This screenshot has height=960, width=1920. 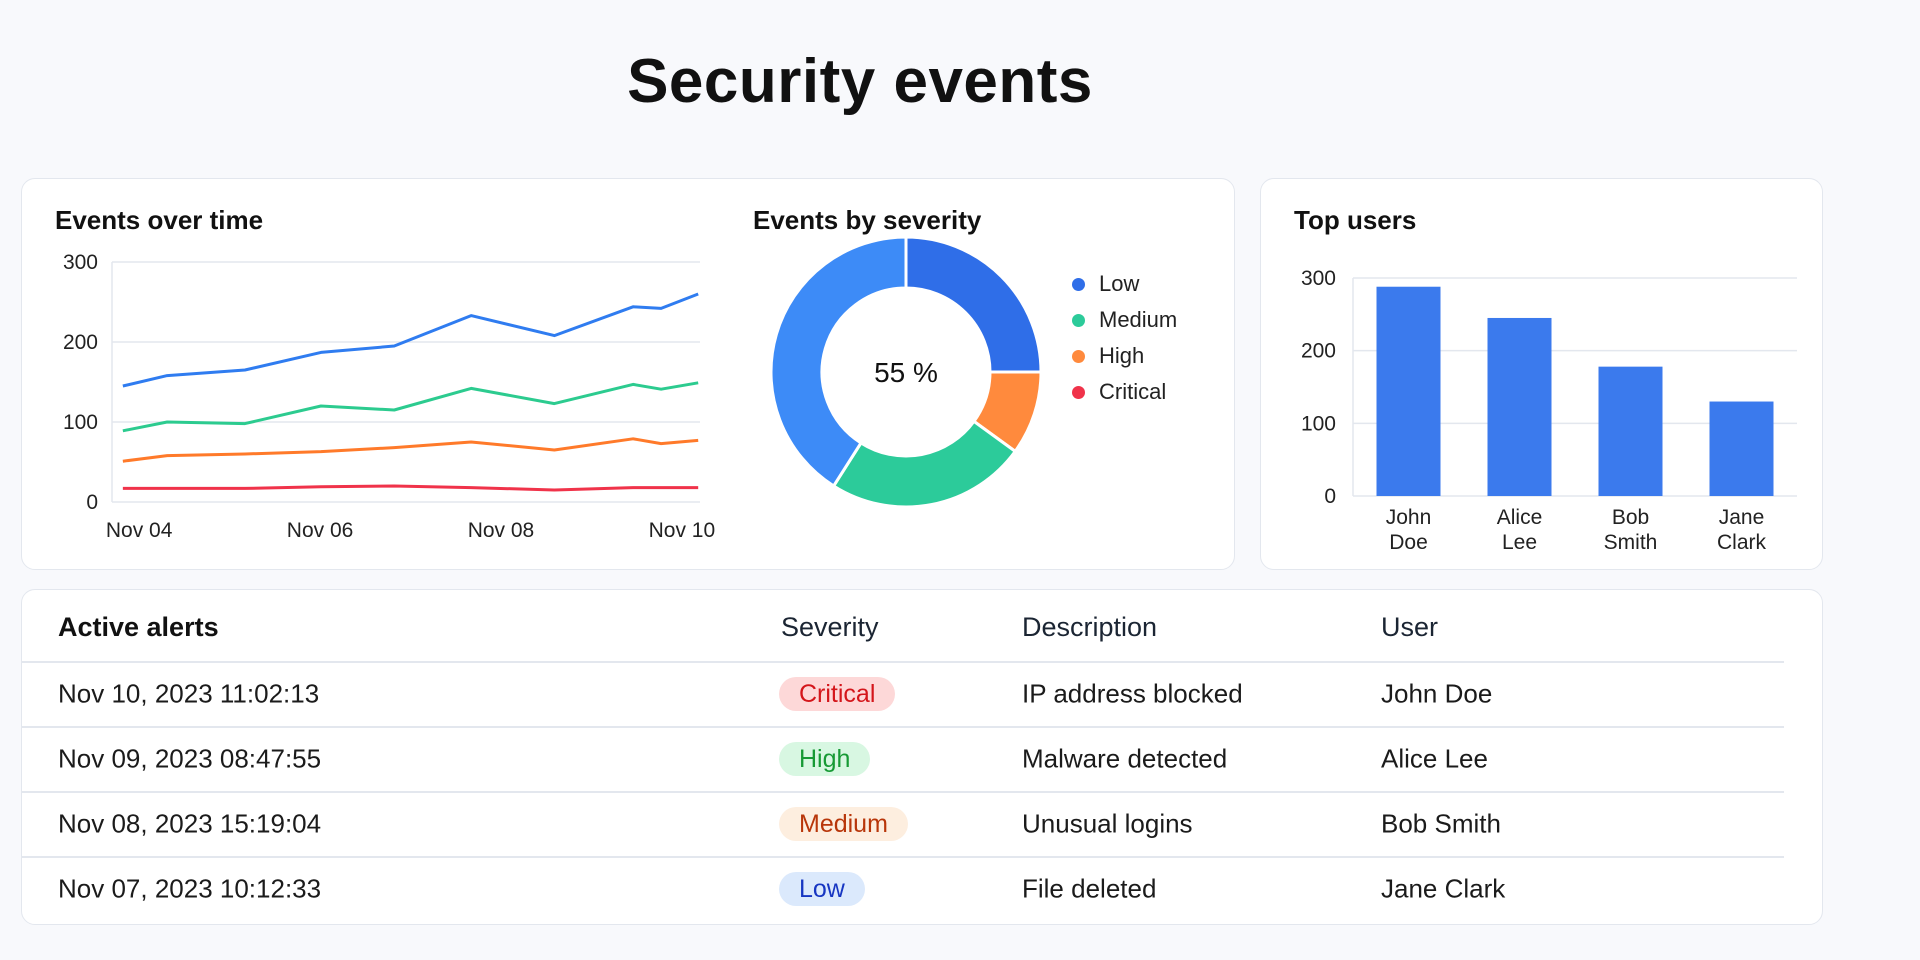 I want to click on x-tick-label: Bob, so click(x=1630, y=517).